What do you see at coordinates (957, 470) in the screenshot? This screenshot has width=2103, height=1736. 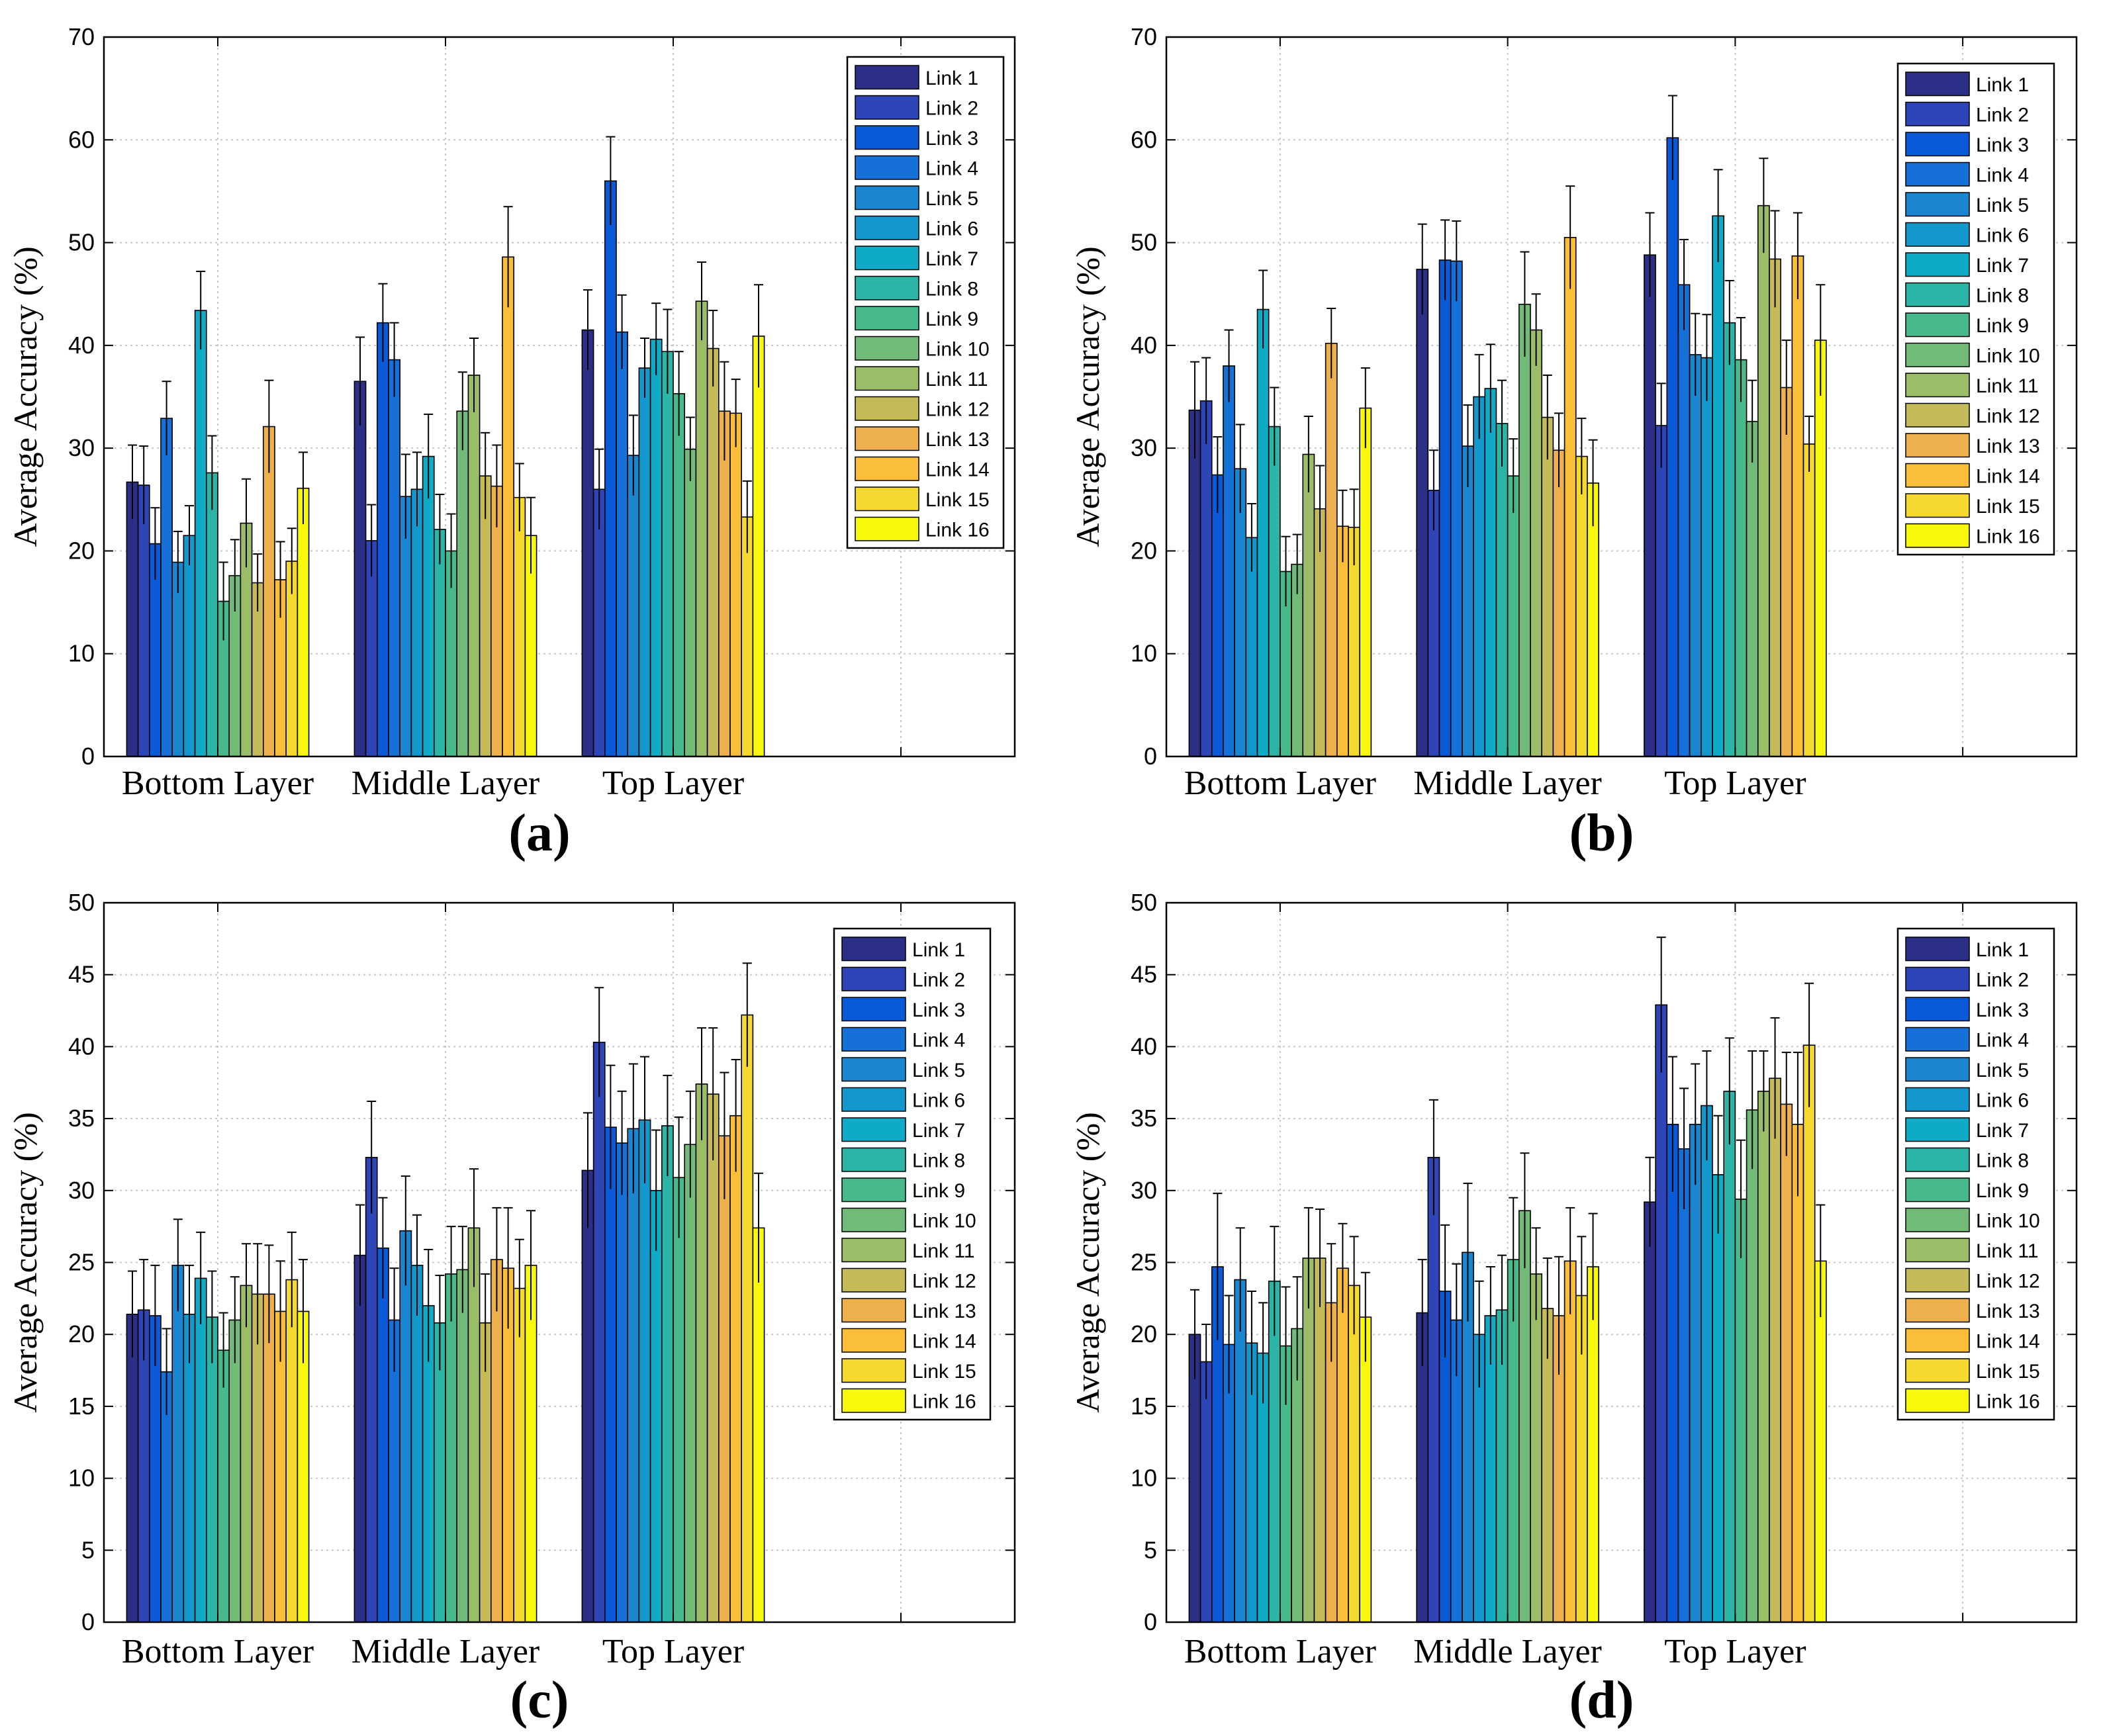 I see `legend-label: Link 14` at bounding box center [957, 470].